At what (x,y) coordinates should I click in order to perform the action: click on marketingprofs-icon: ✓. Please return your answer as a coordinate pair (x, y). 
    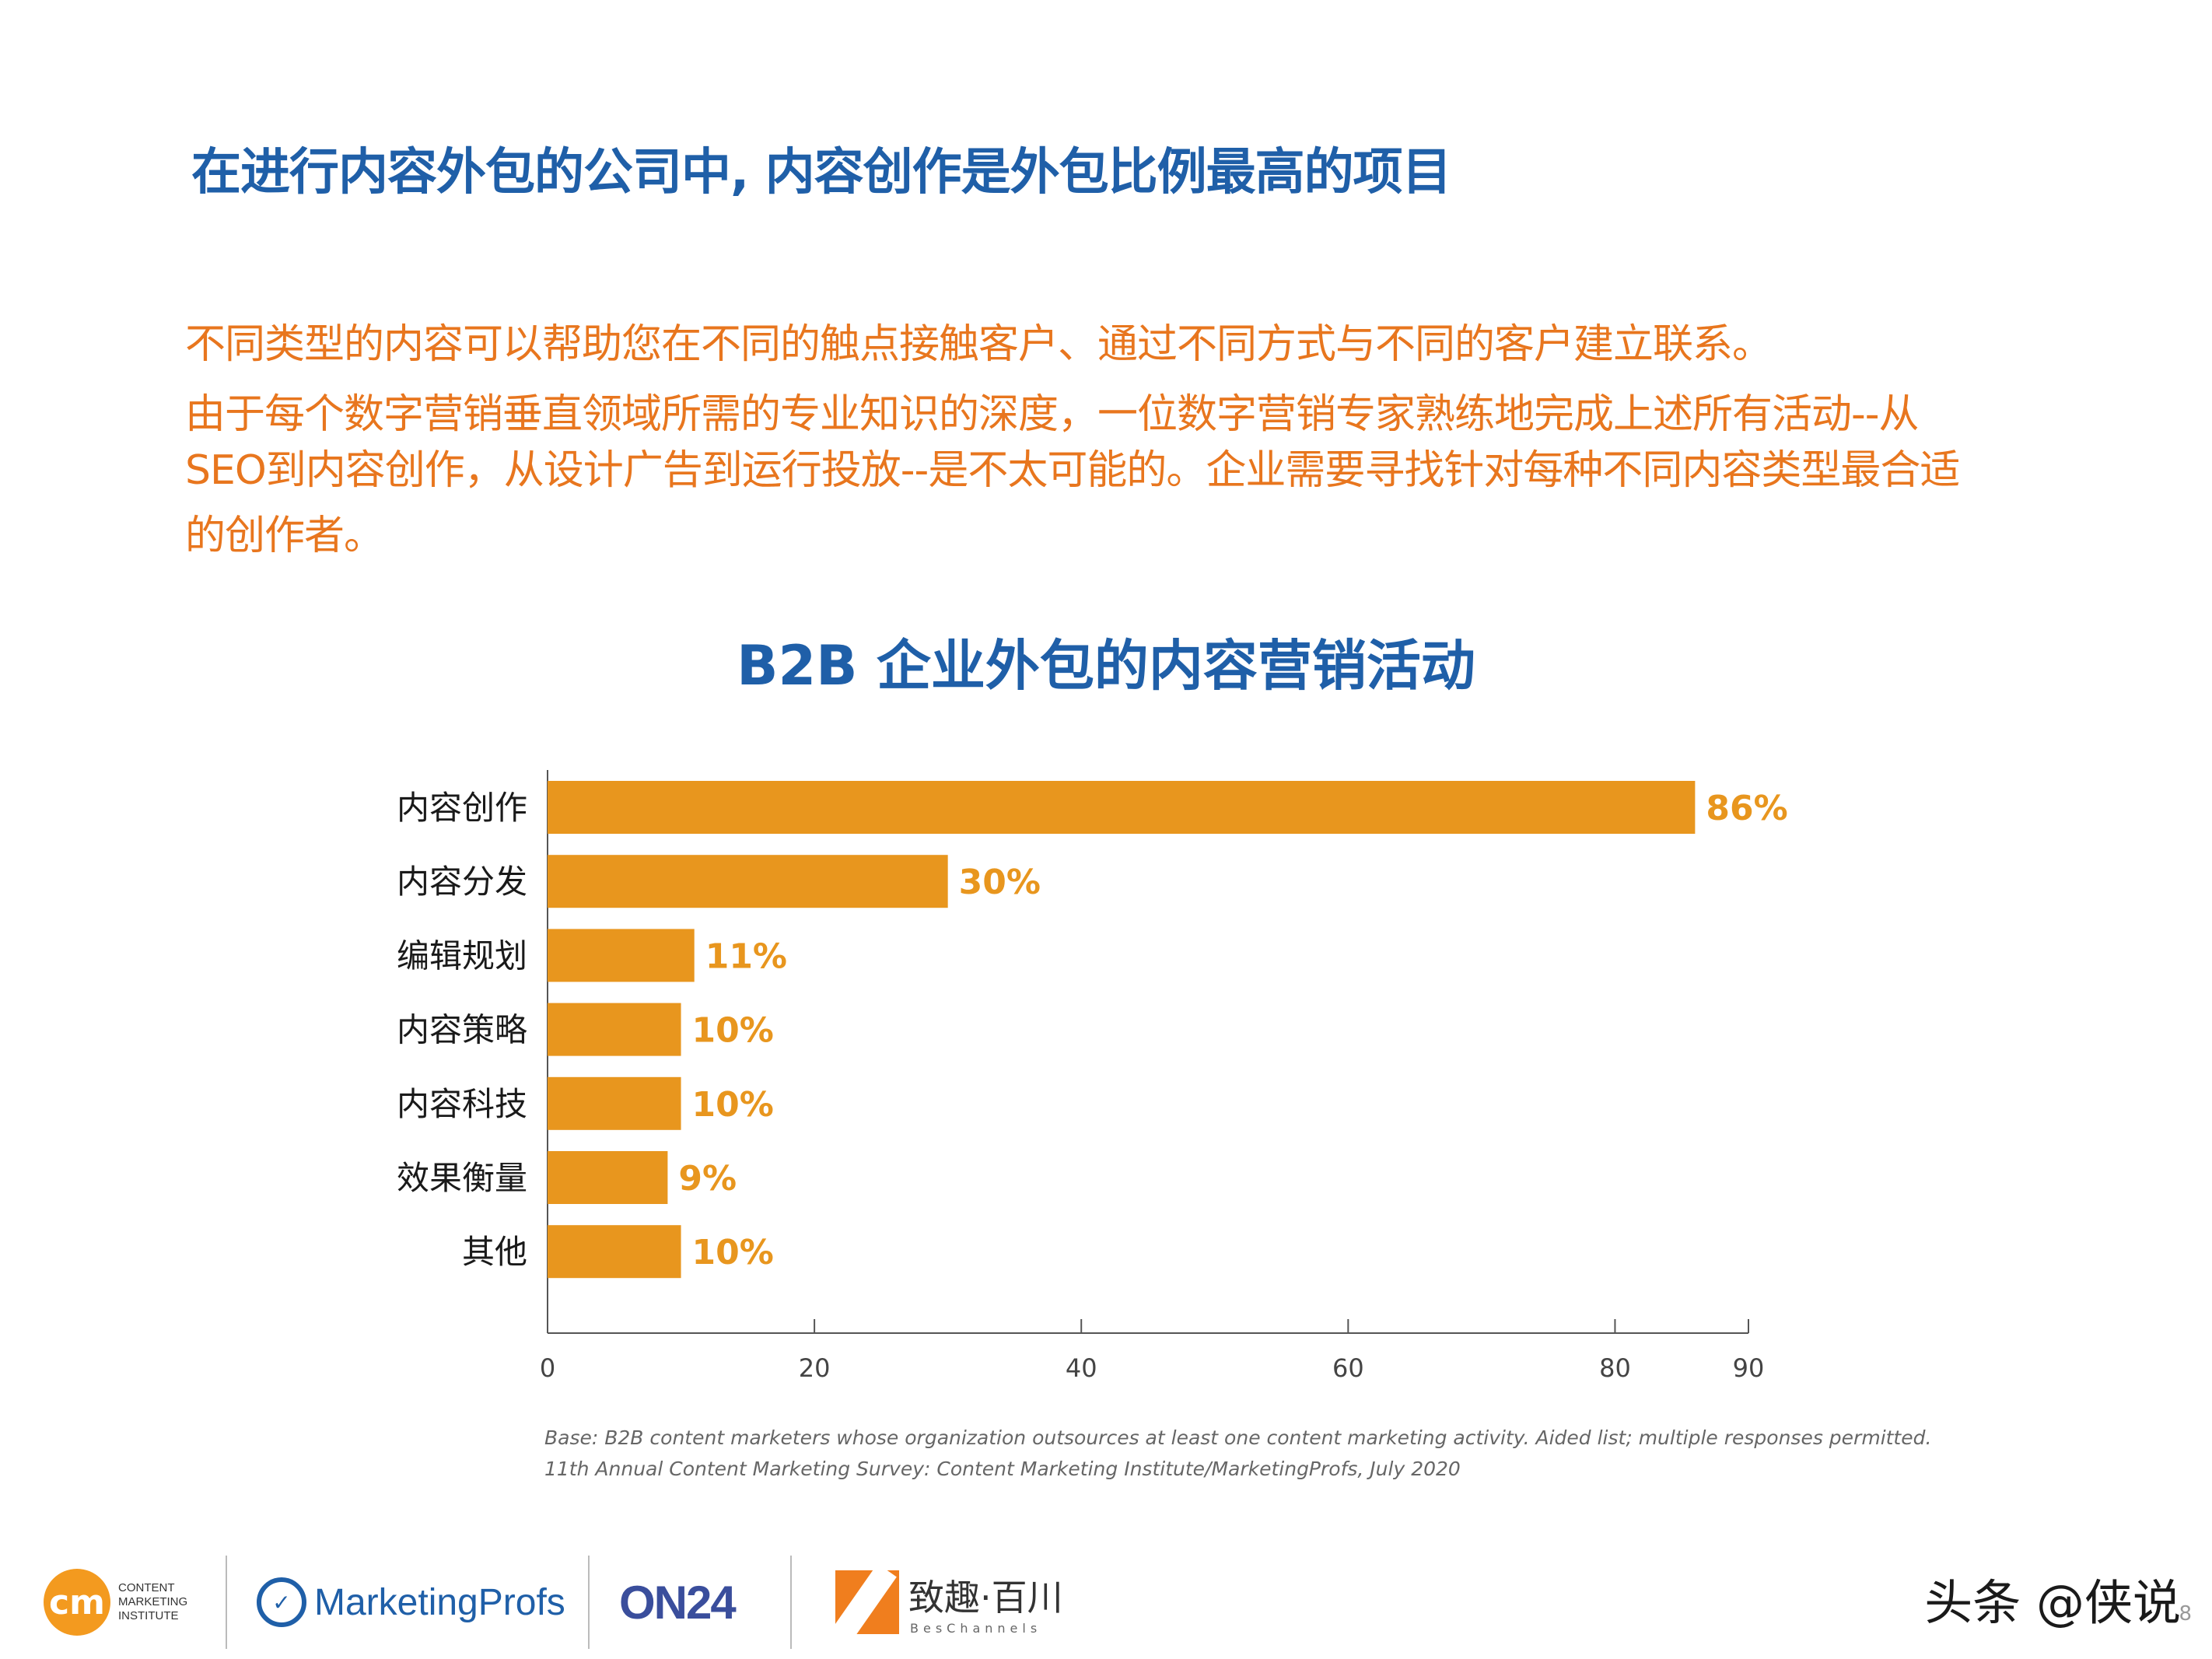
    Looking at the image, I should click on (281, 1602).